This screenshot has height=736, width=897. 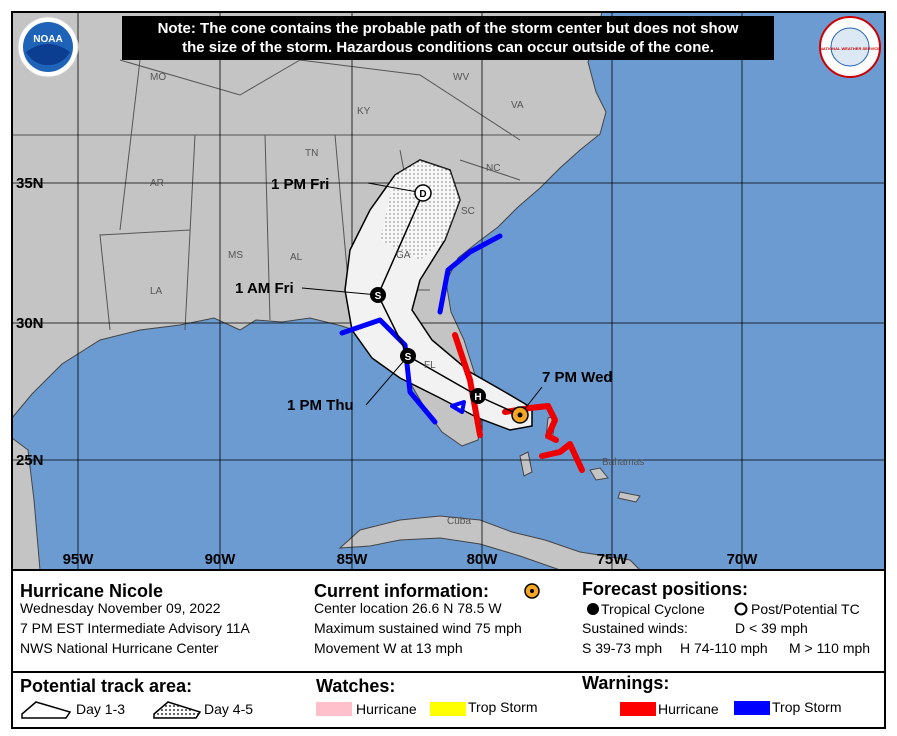 I want to click on day13-icon, so click(x=46, y=710).